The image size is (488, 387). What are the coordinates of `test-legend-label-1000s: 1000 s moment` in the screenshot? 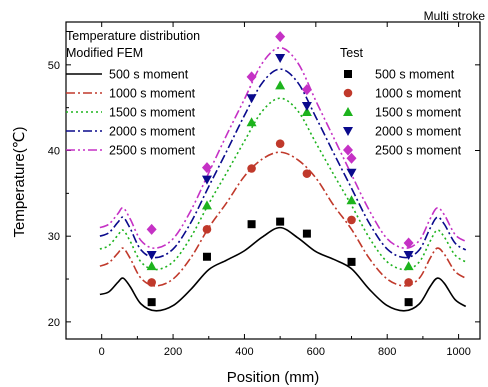 It's located at (418, 94).